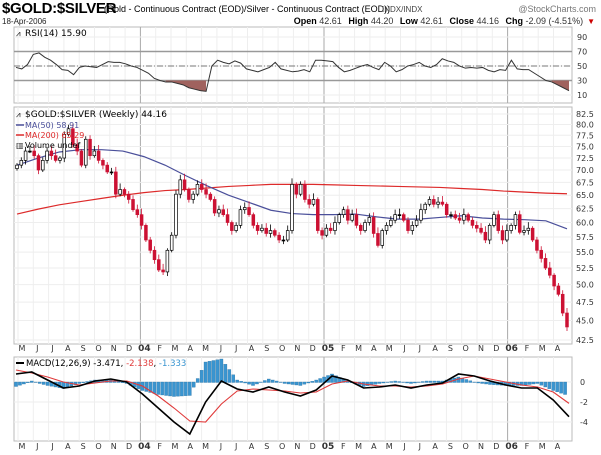  I want to click on rsi-legend-text: RSI(14) 15.90, so click(56, 34).